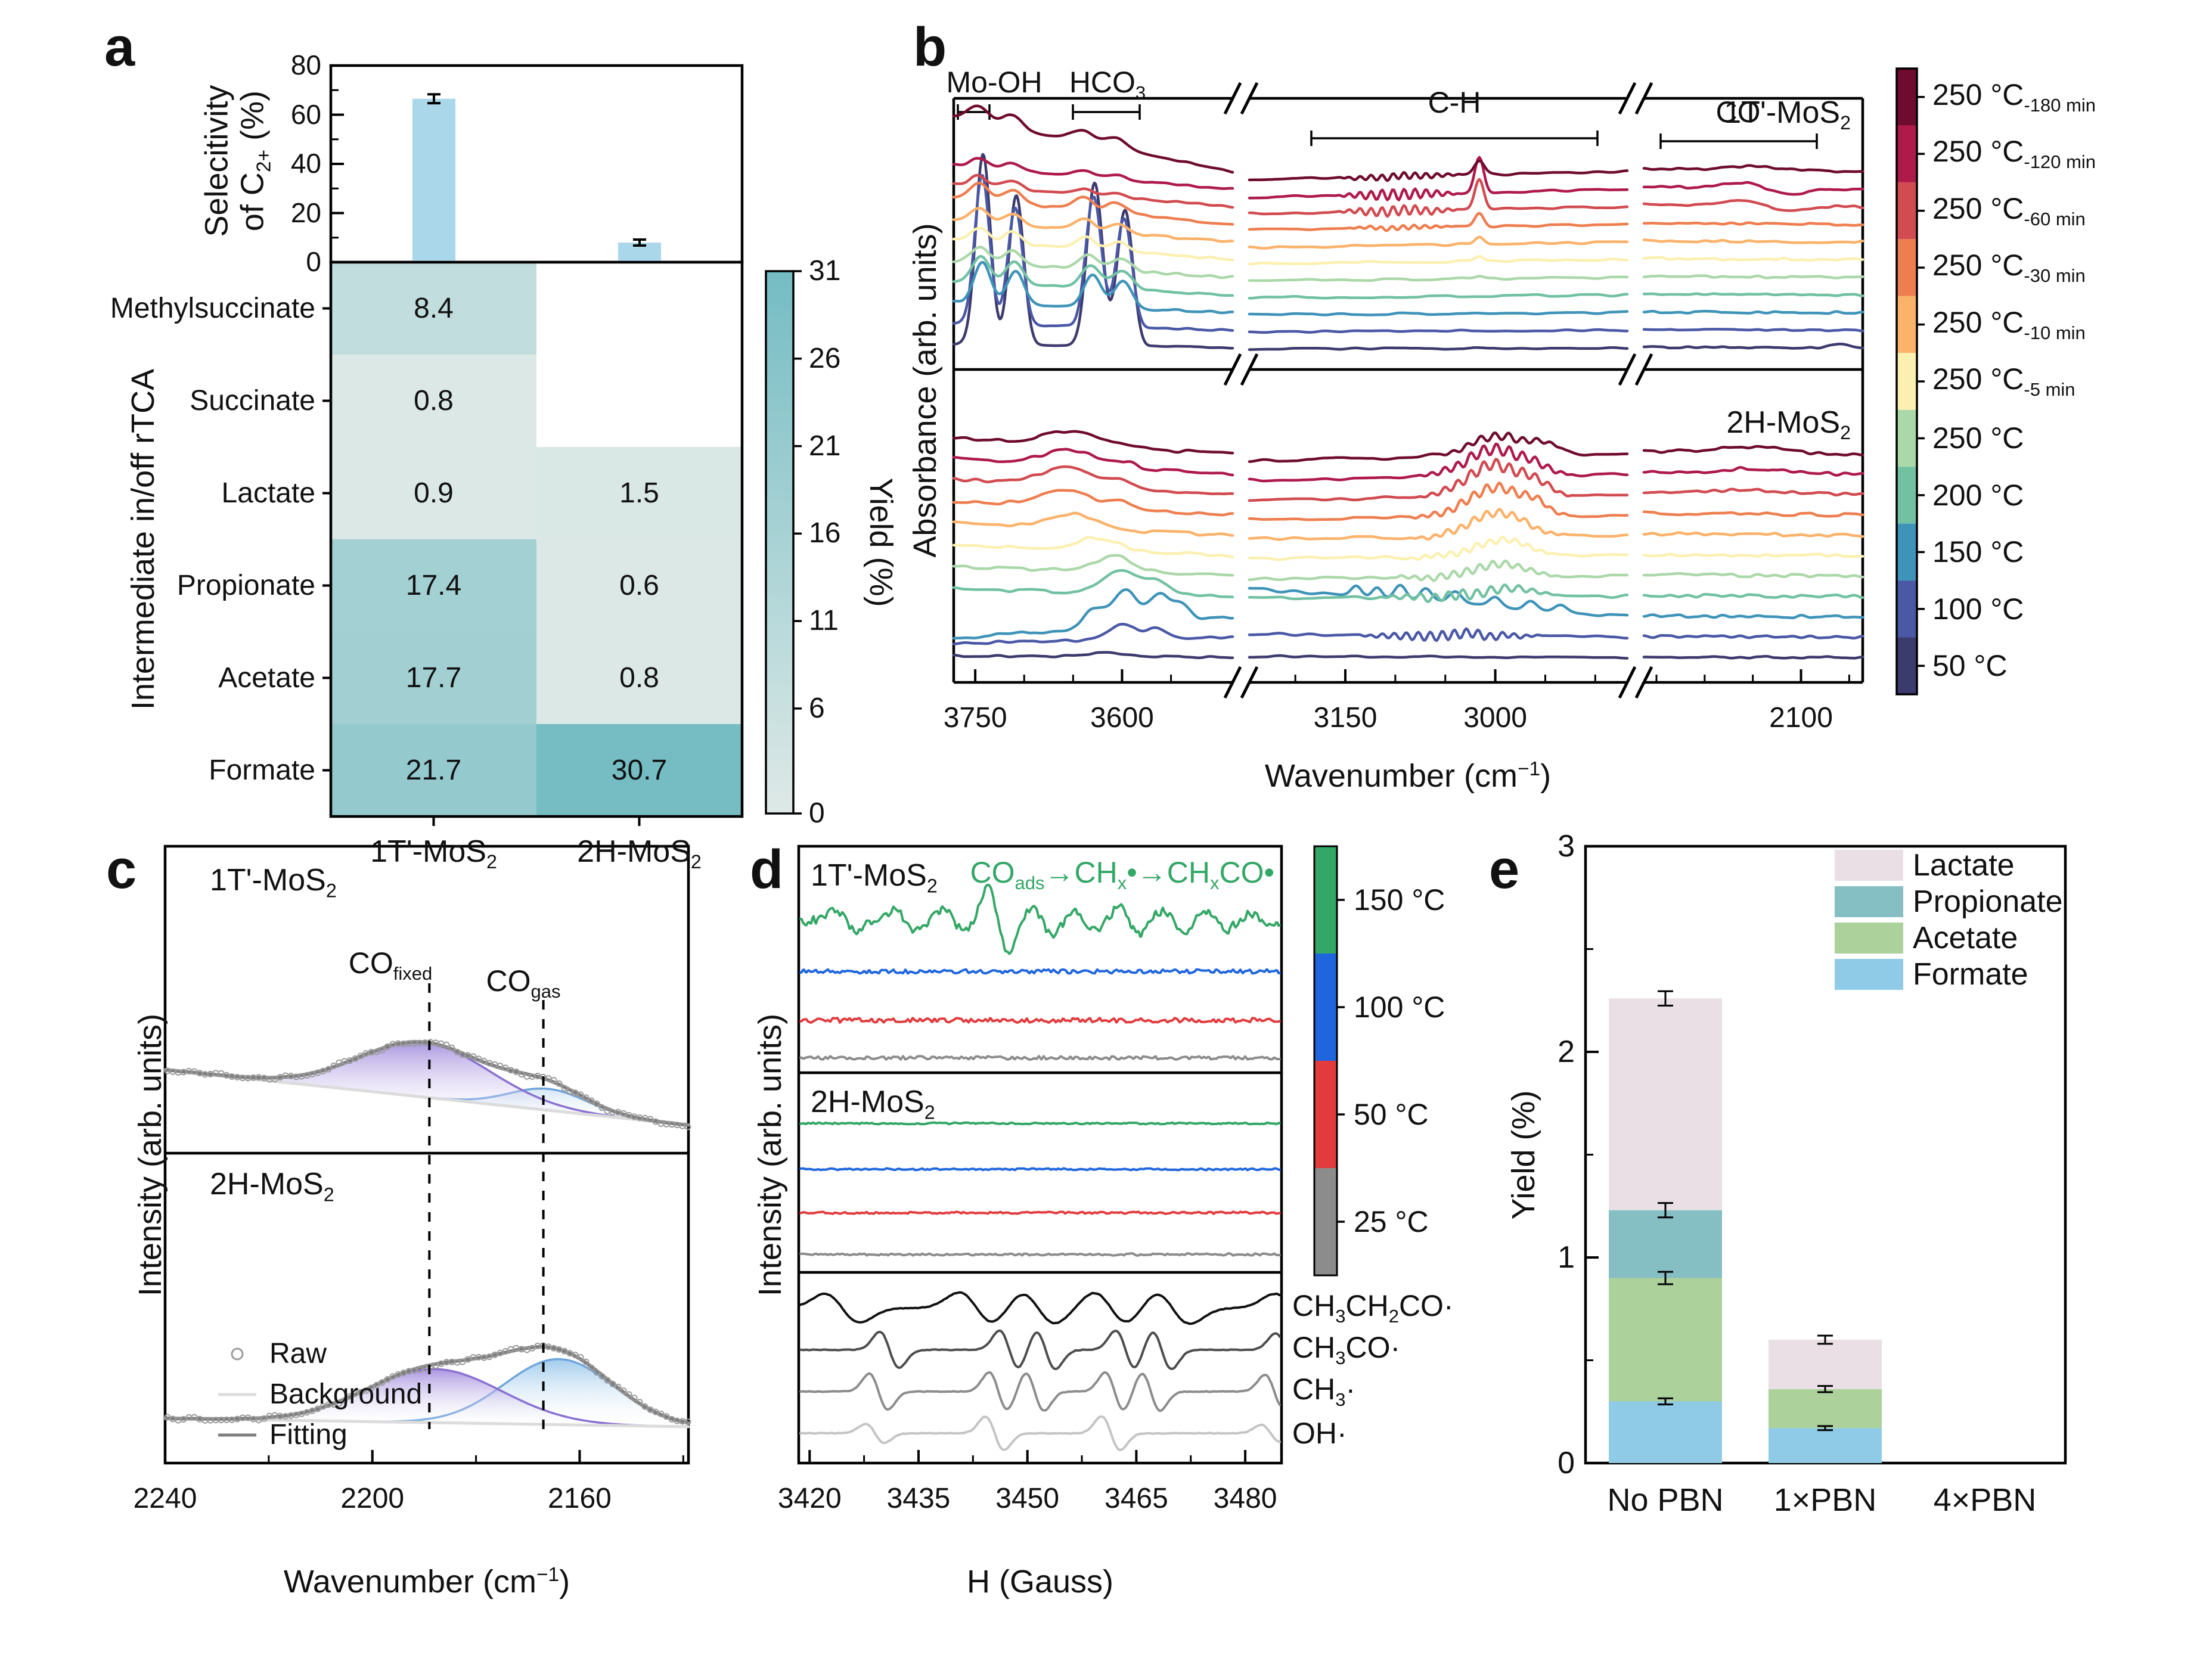 Image resolution: width=2209 pixels, height=1680 pixels. I want to click on a-colorbar-tick-label: 6, so click(817, 708).